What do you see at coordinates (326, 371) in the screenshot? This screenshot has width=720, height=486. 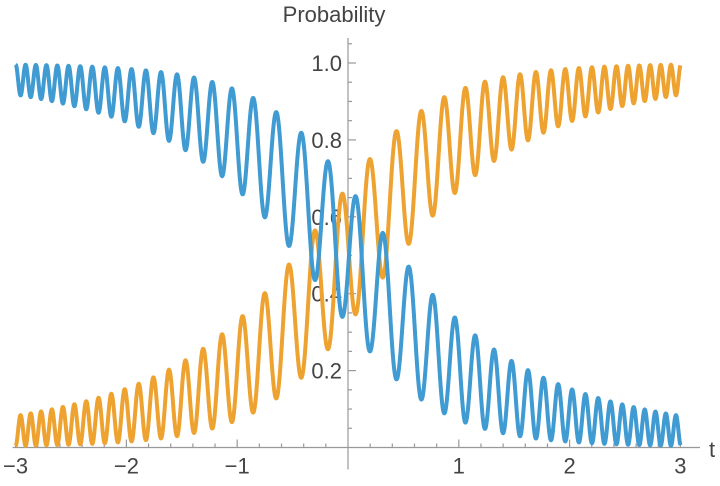 I see `y-tick-label: 0.2` at bounding box center [326, 371].